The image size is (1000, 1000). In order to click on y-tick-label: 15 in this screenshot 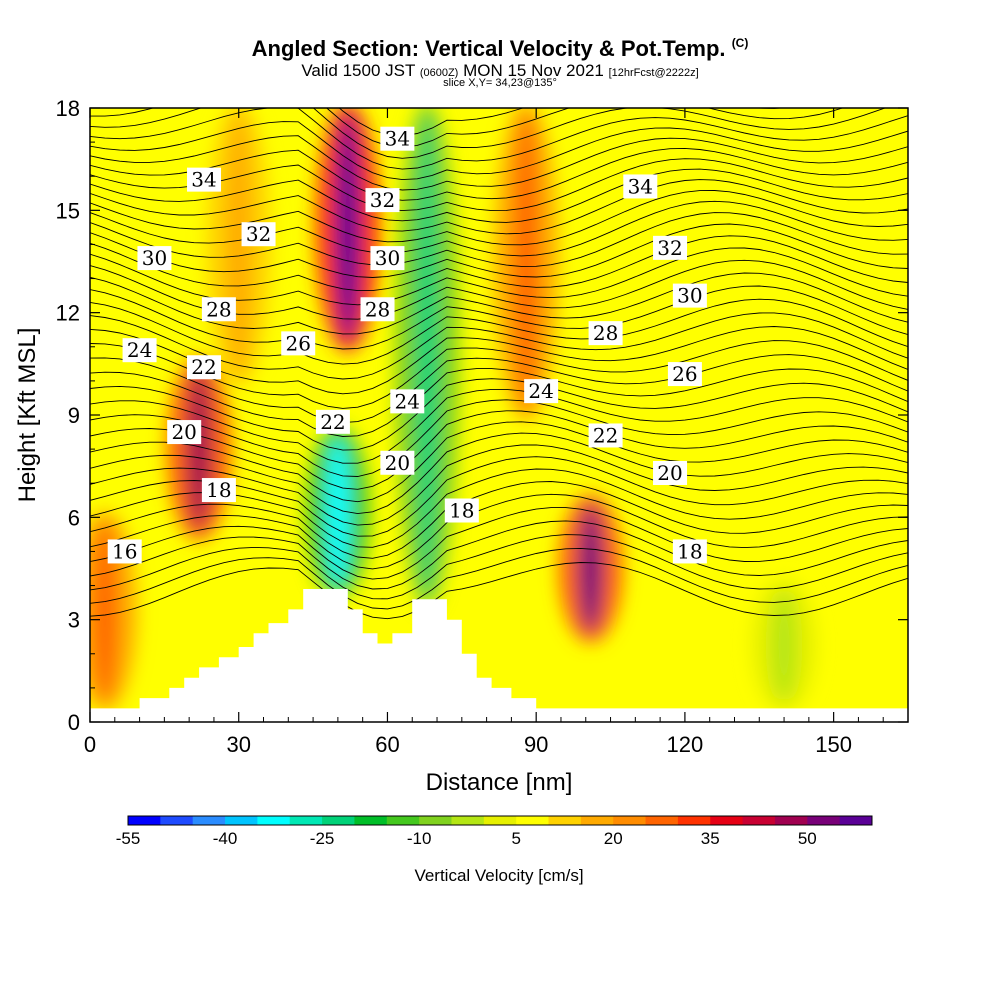, I will do `click(68, 210)`.